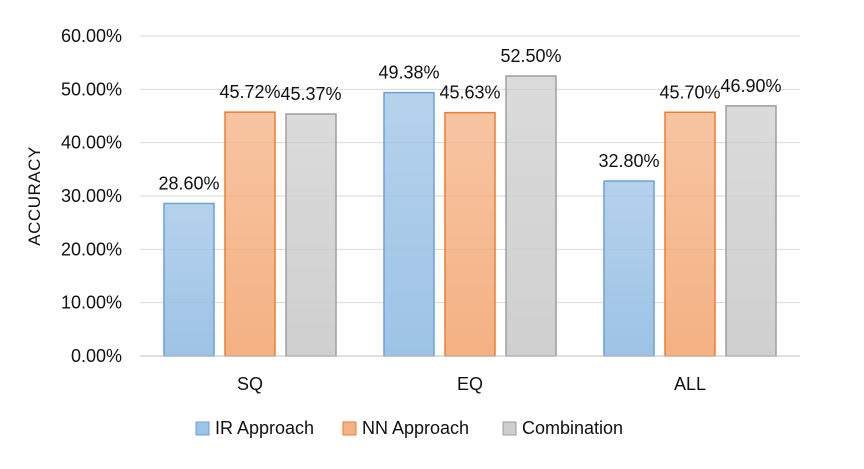 This screenshot has height=469, width=864. What do you see at coordinates (690, 384) in the screenshot?
I see `x-category-label: ALL` at bounding box center [690, 384].